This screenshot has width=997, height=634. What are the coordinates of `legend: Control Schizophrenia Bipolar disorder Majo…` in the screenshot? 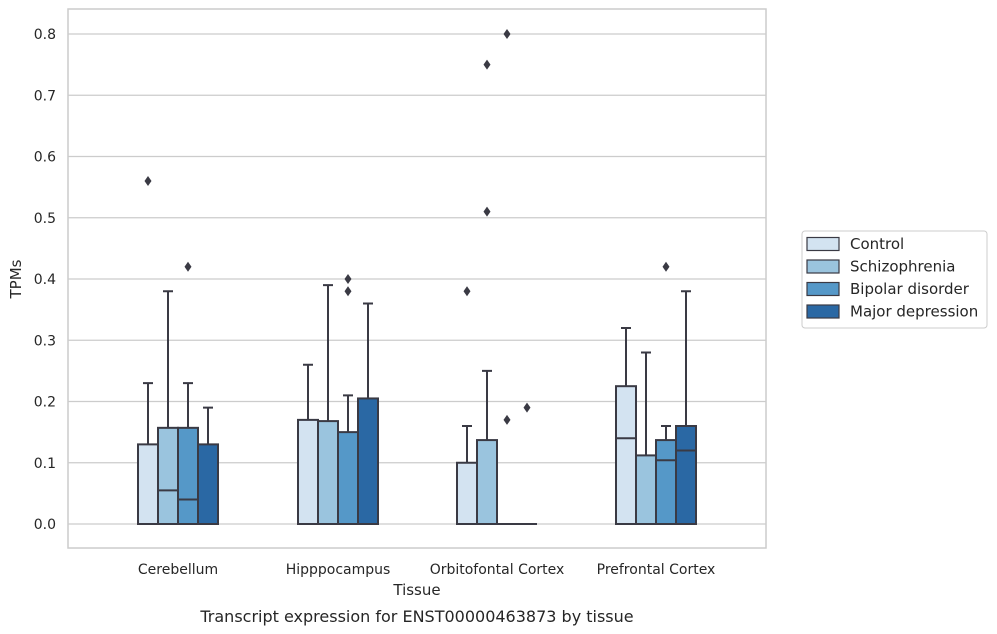 It's located at (894, 279).